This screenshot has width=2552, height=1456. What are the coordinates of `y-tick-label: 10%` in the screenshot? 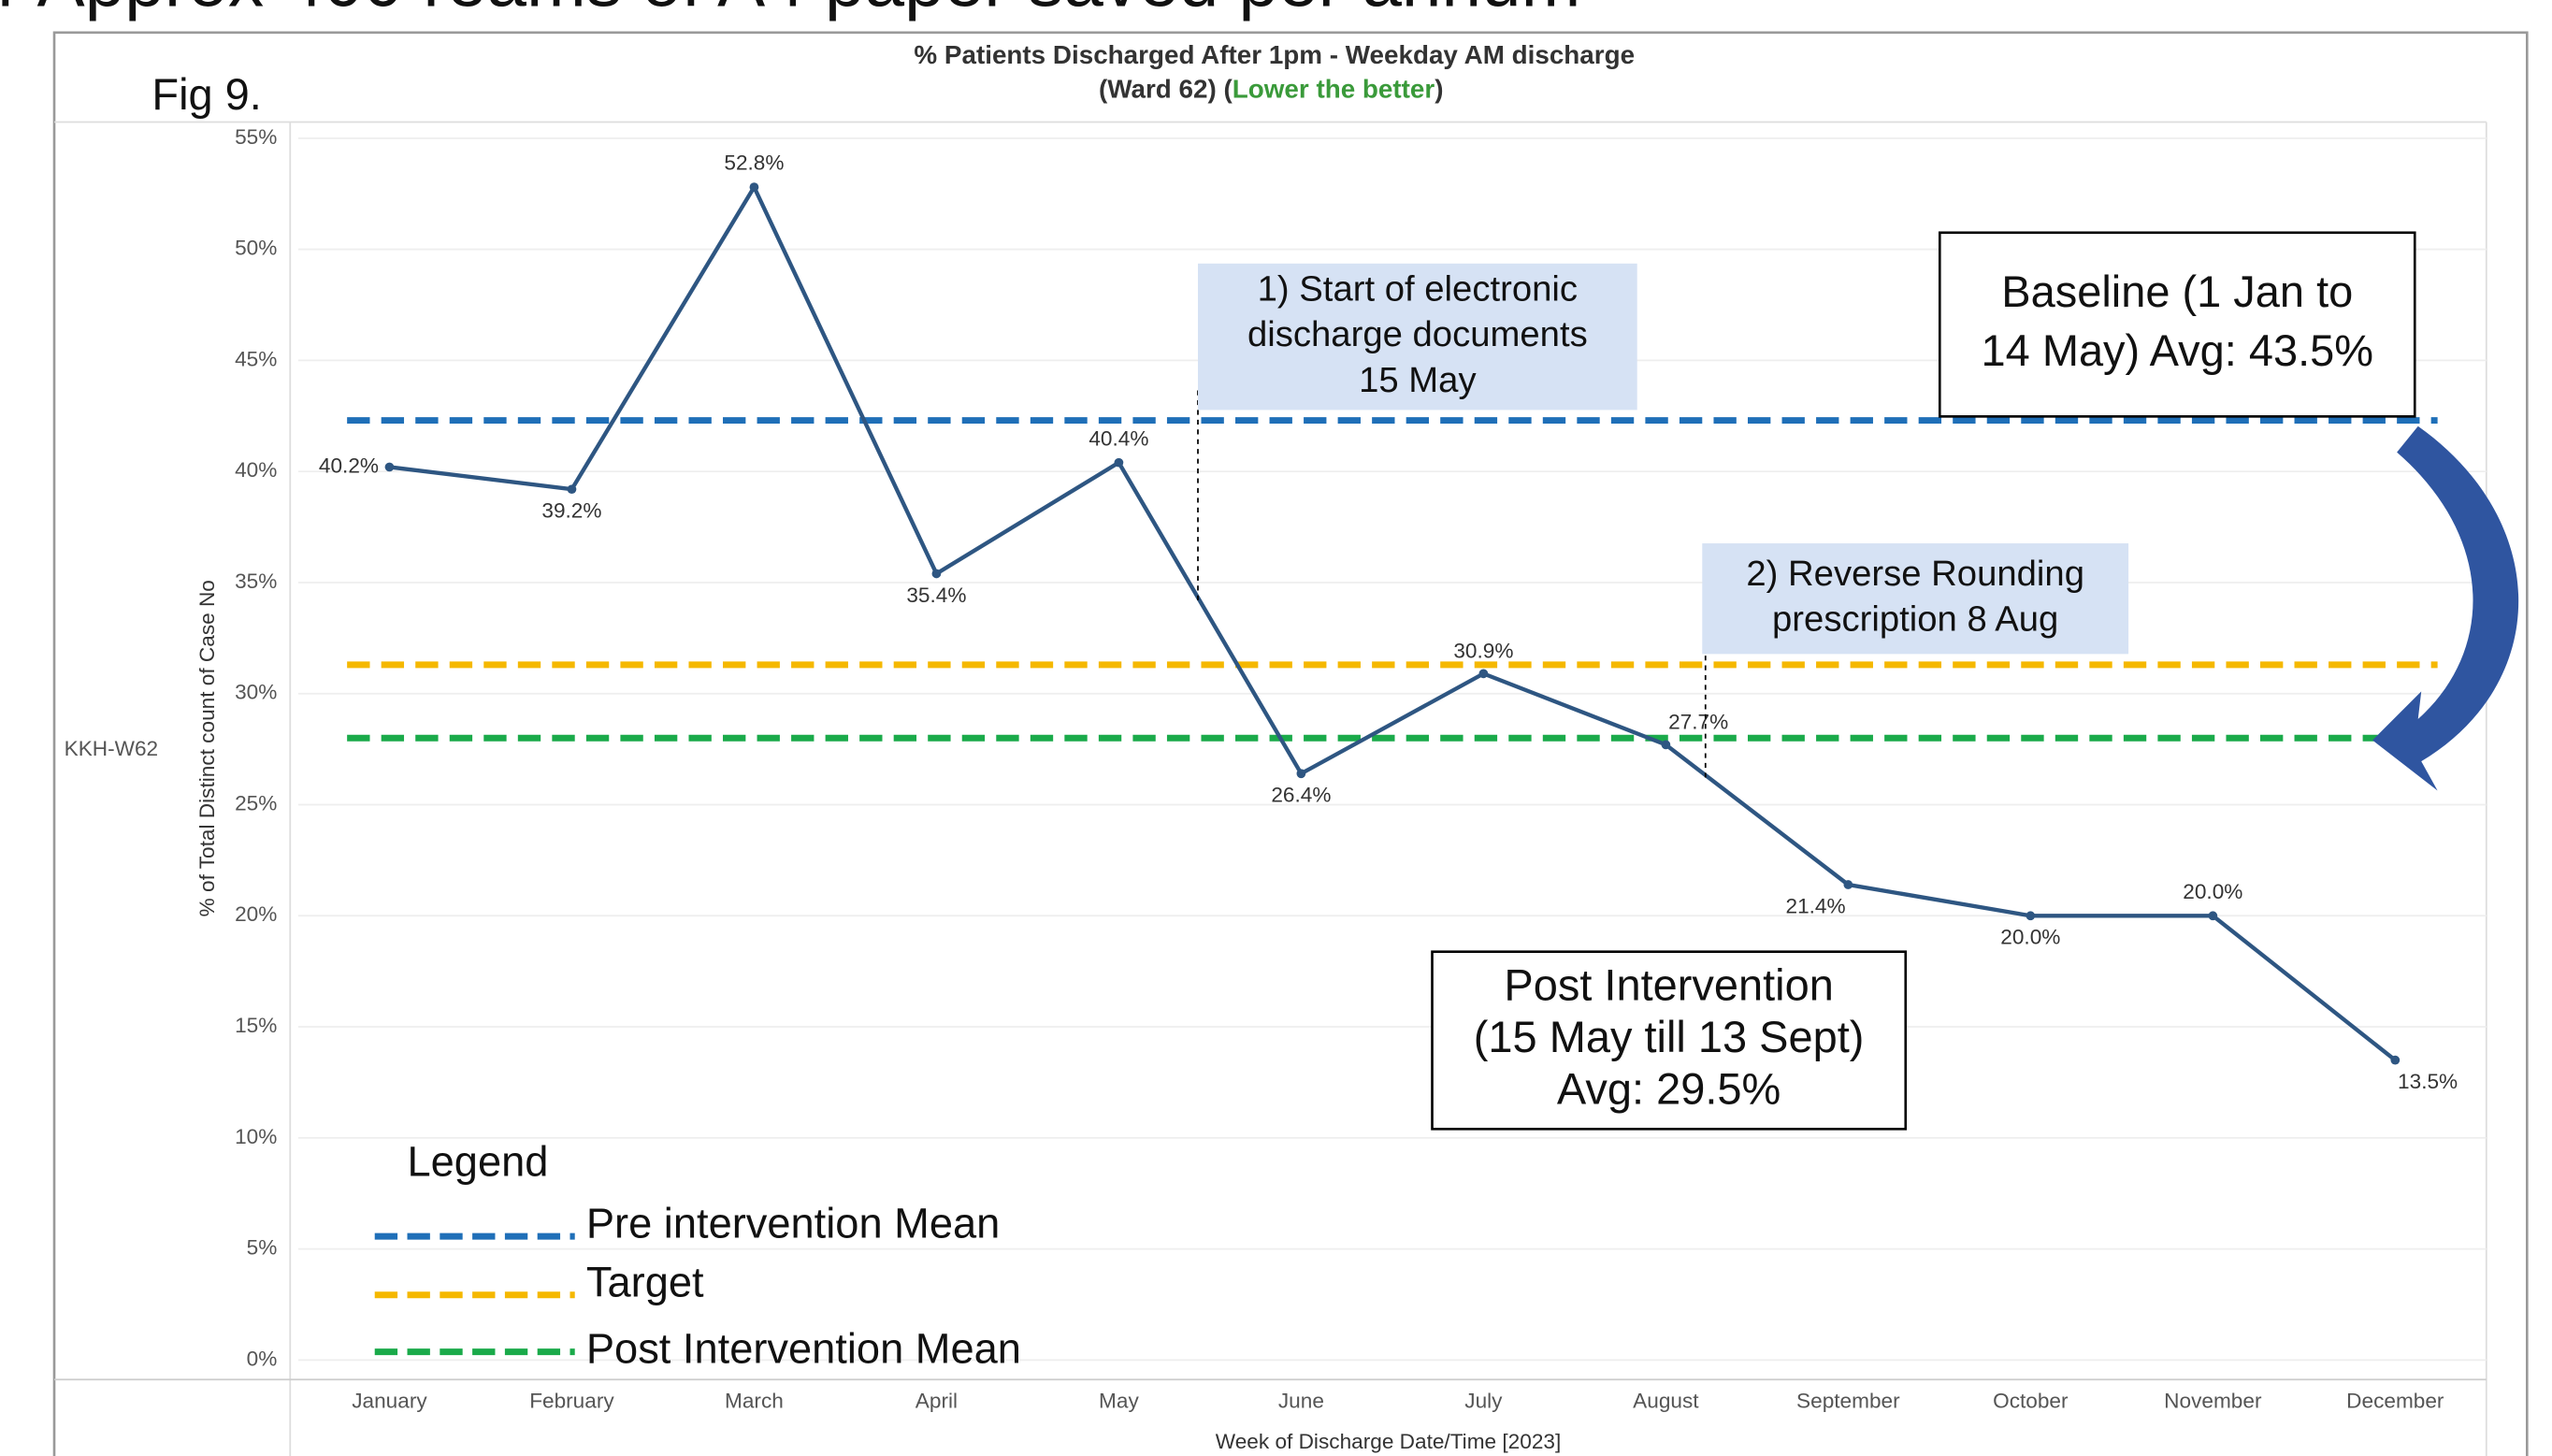 It's located at (256, 1136).